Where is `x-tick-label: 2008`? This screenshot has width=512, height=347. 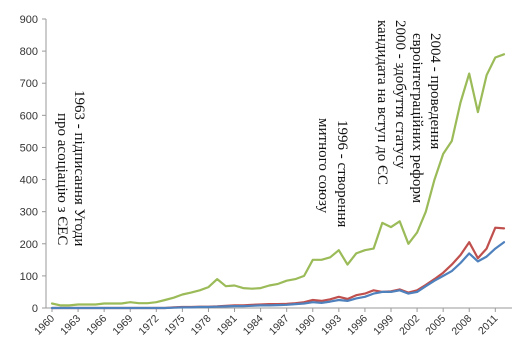 x-tick-label: 2008 is located at coordinates (461, 325).